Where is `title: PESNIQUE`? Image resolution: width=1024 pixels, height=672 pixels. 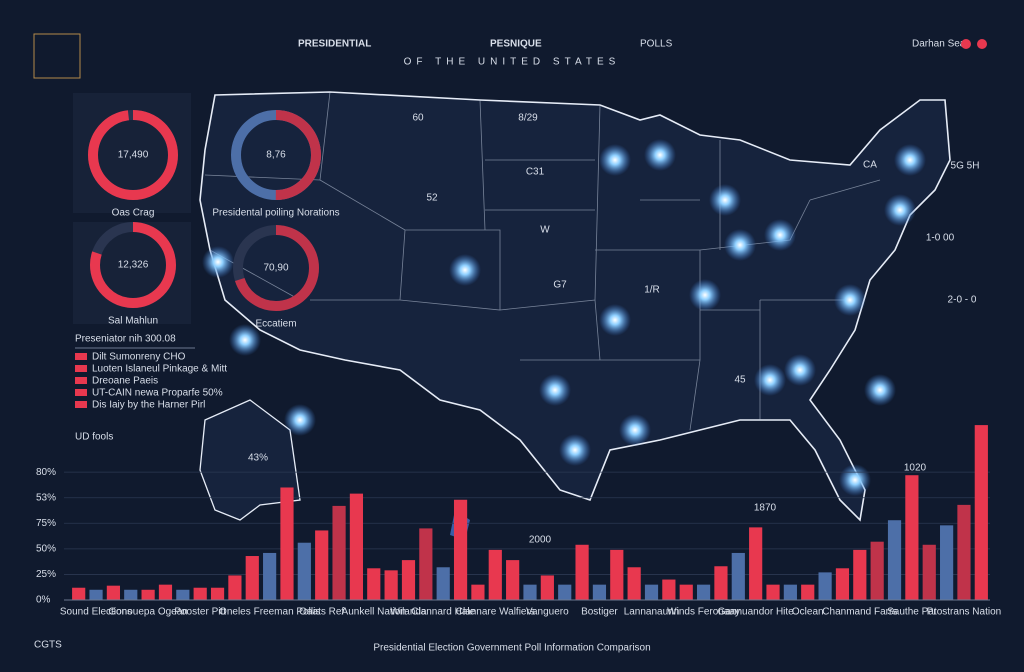 title: PESNIQUE is located at coordinates (516, 44).